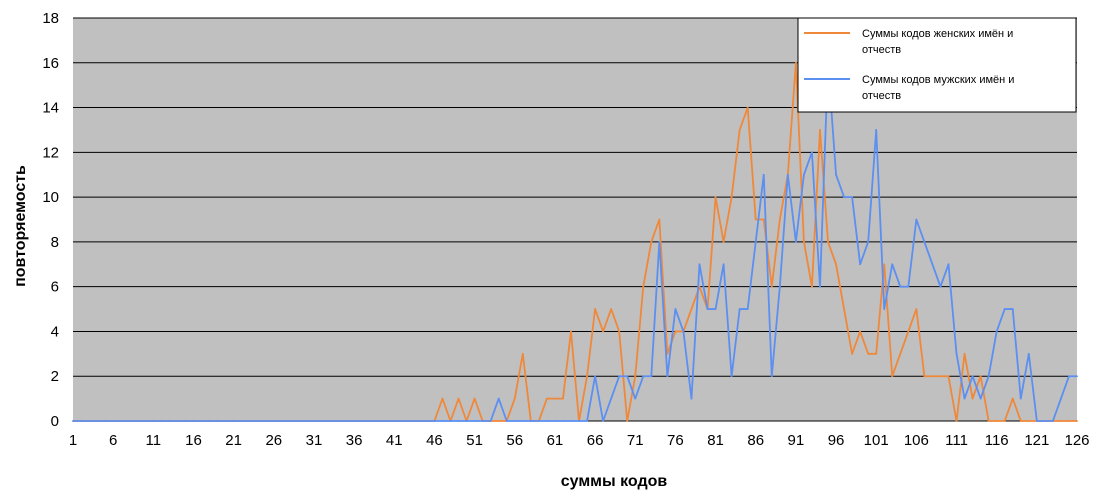  Describe the element at coordinates (1076, 440) in the screenshot. I see `x-tick-label: 126` at that location.